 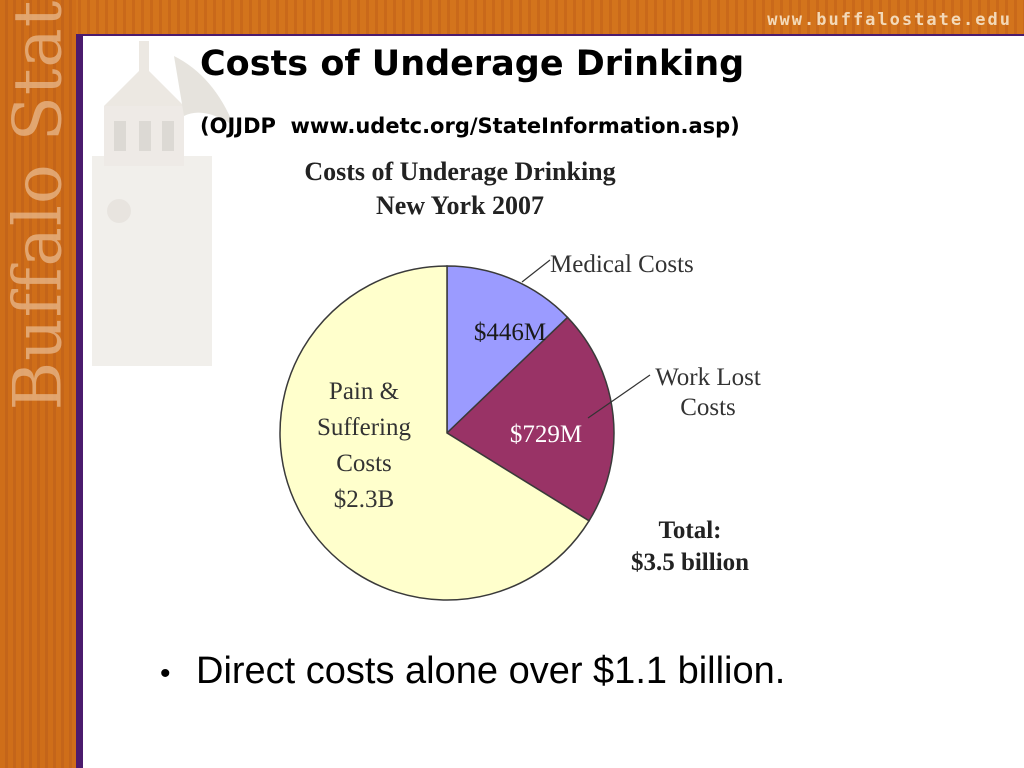 I want to click on pain-label-line-4: $2.3B, so click(x=364, y=499).